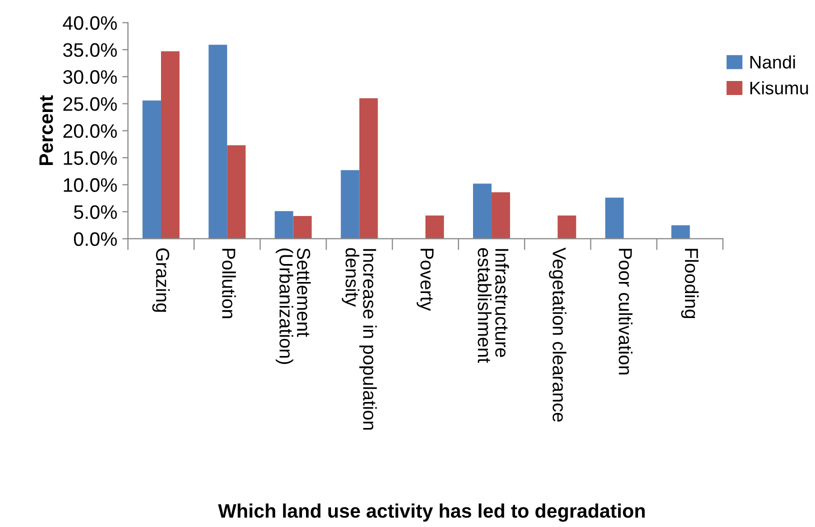  Describe the element at coordinates (425, 279) in the screenshot. I see `x-tick-label: Poverty` at that location.